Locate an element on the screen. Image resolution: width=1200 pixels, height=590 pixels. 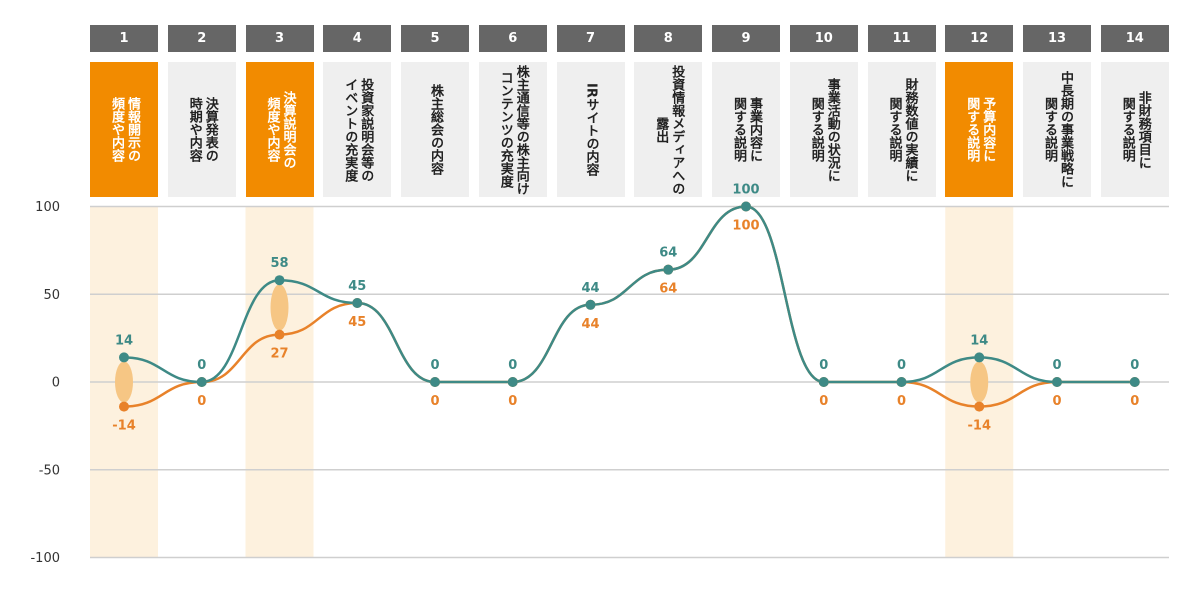
category-label-text: 非財務項目に 関する説明 is located at coordinates (1135, 130).